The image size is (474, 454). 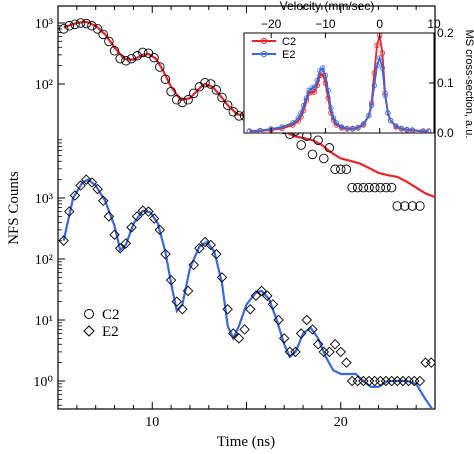 What do you see at coordinates (111, 315) in the screenshot?
I see `legend-label-c2: C2` at bounding box center [111, 315].